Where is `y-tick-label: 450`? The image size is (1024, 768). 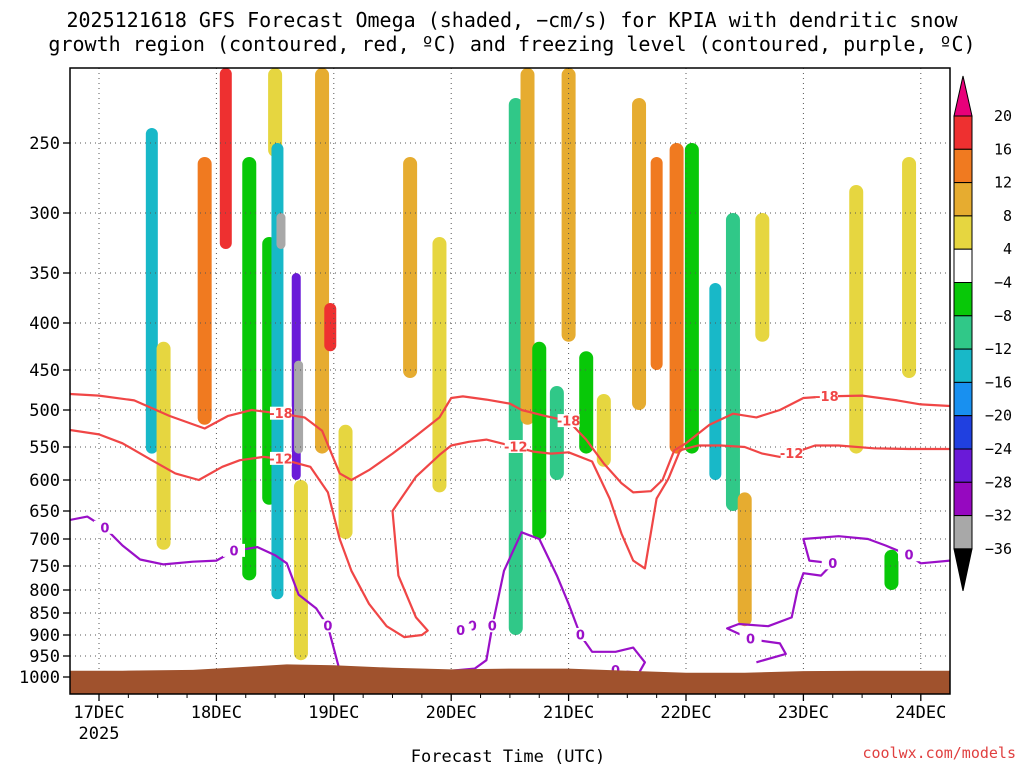
y-tick-label: 450 is located at coordinates (44, 371).